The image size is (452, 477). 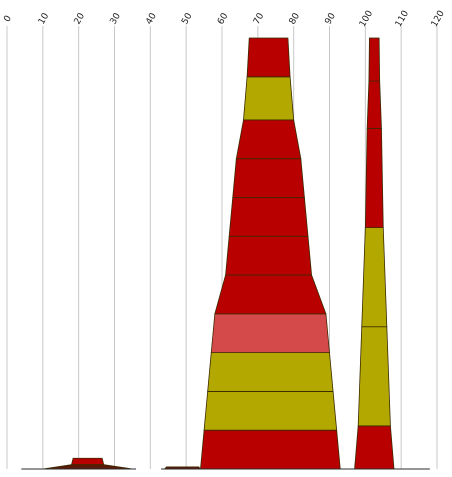 I want to click on x-tick-label: 110, so click(x=402, y=19).